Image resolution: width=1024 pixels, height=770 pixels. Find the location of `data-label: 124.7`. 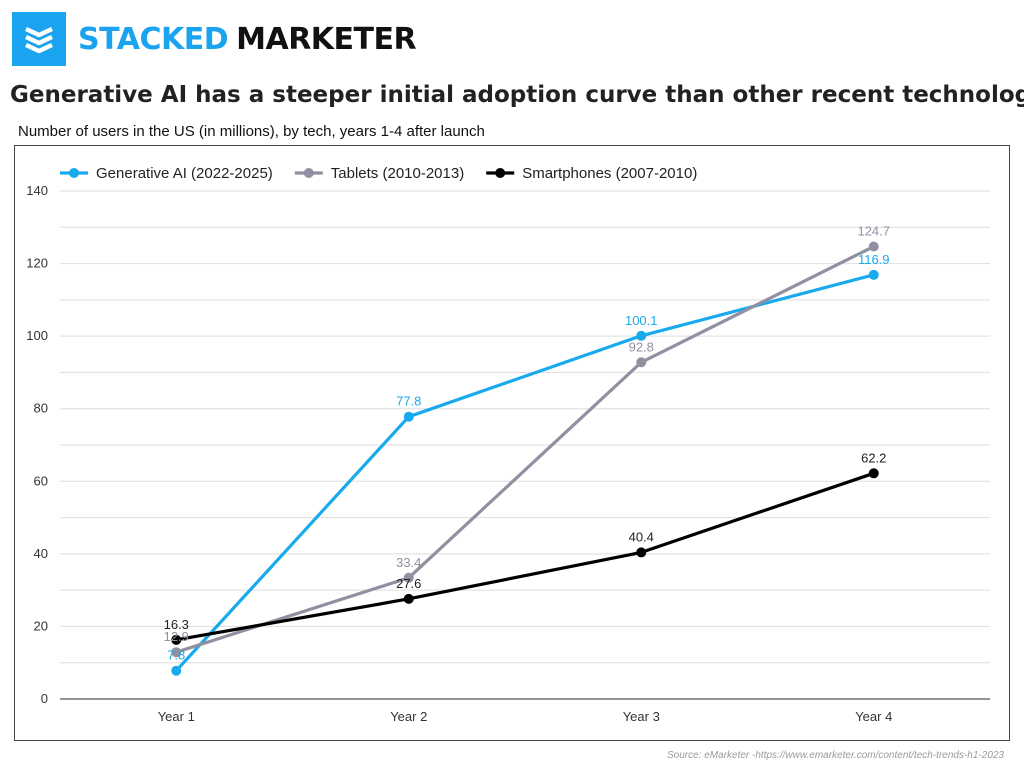

data-label: 124.7 is located at coordinates (873, 231).